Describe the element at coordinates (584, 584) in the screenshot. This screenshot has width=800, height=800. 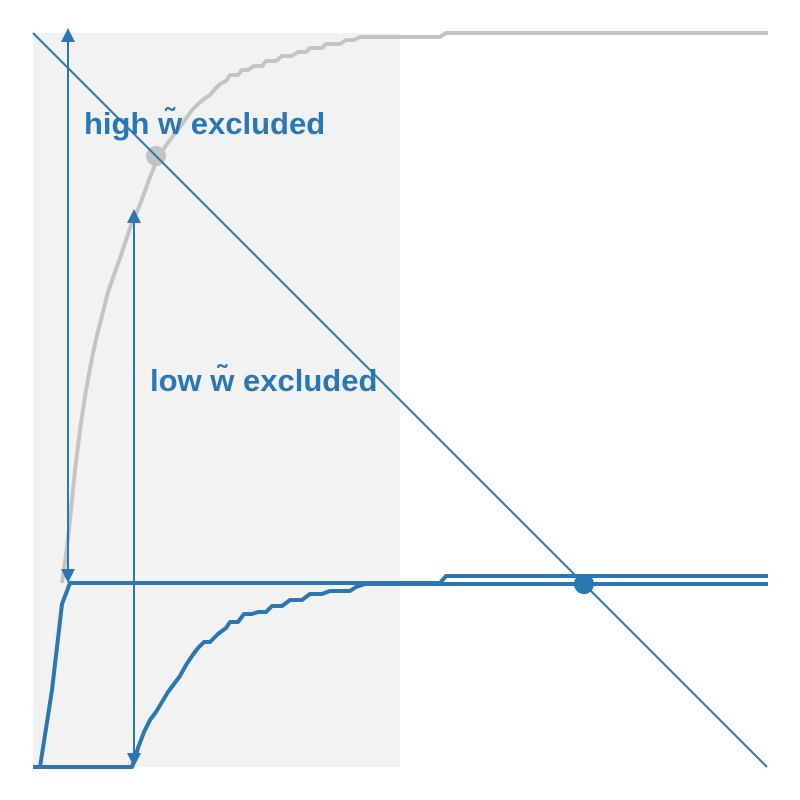
I see `blue-intersection-dot` at that location.